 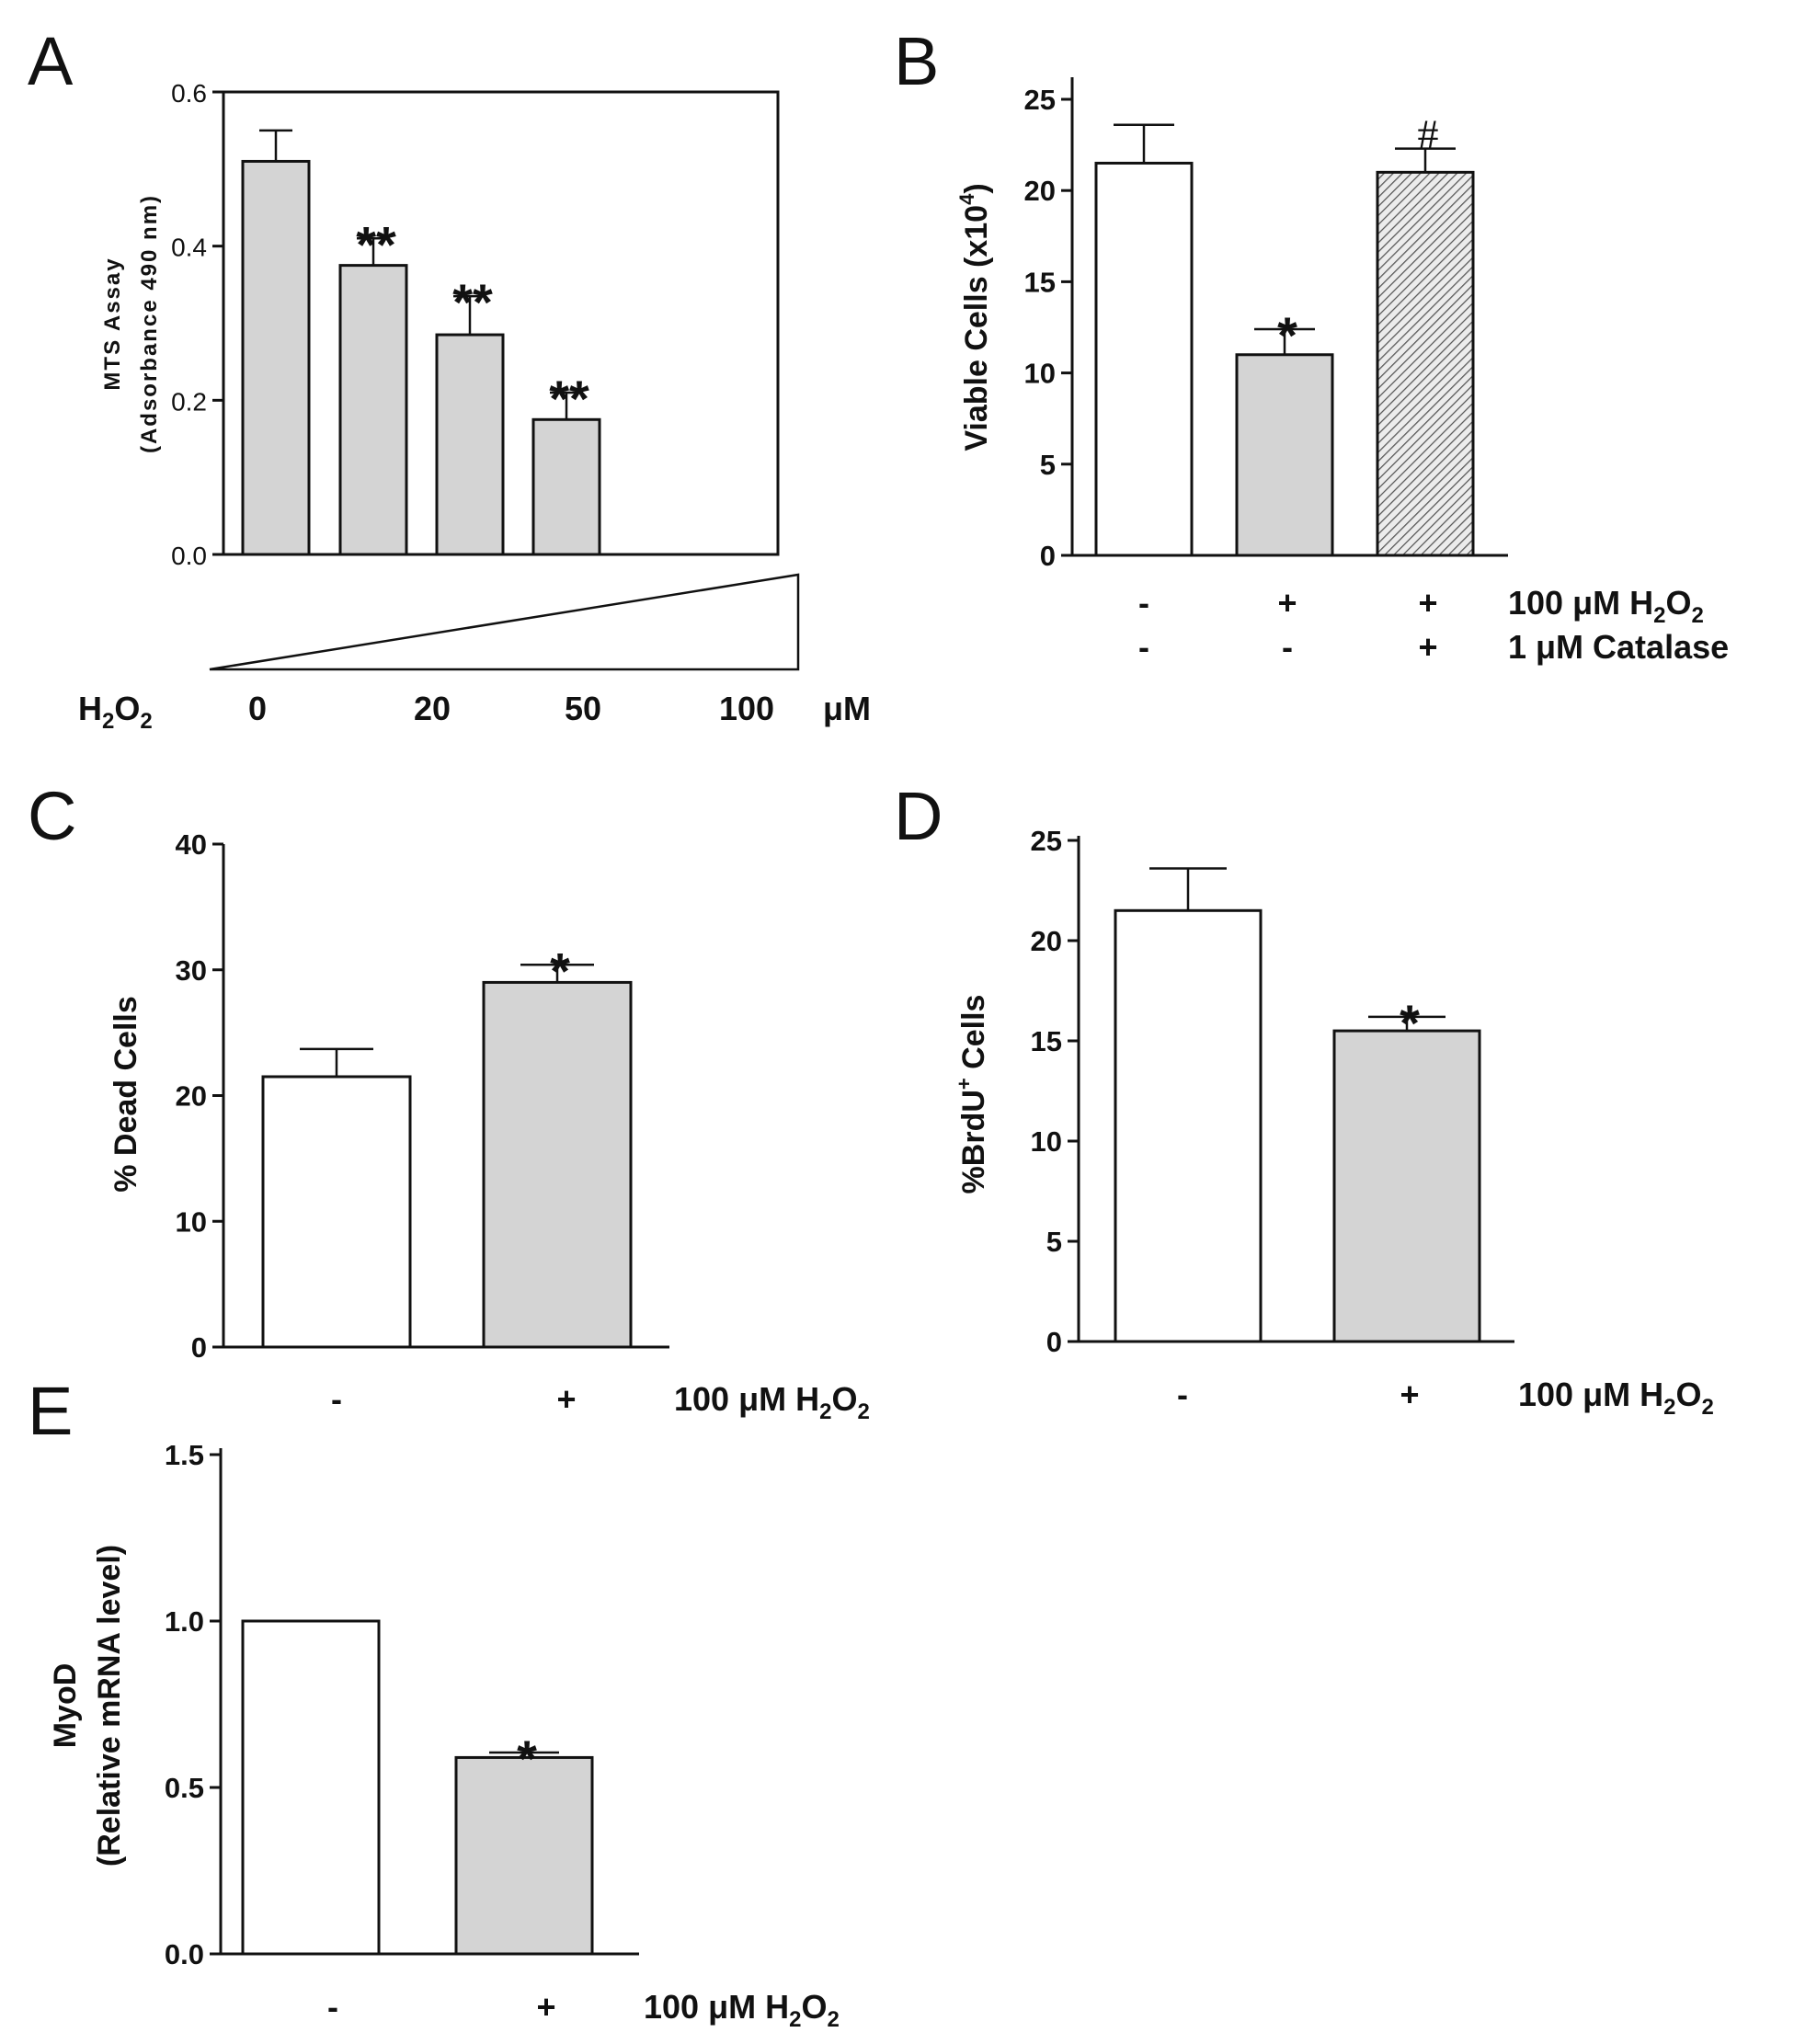 What do you see at coordinates (566, 1399) in the screenshot?
I see `panel-c-condition-mark: +` at bounding box center [566, 1399].